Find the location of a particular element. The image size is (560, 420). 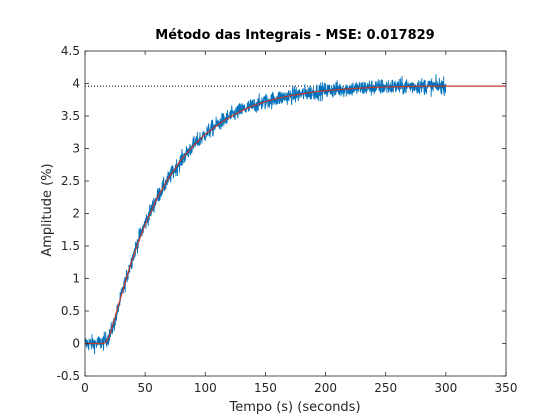

y-tick-label: 4.5 is located at coordinates (70, 51).